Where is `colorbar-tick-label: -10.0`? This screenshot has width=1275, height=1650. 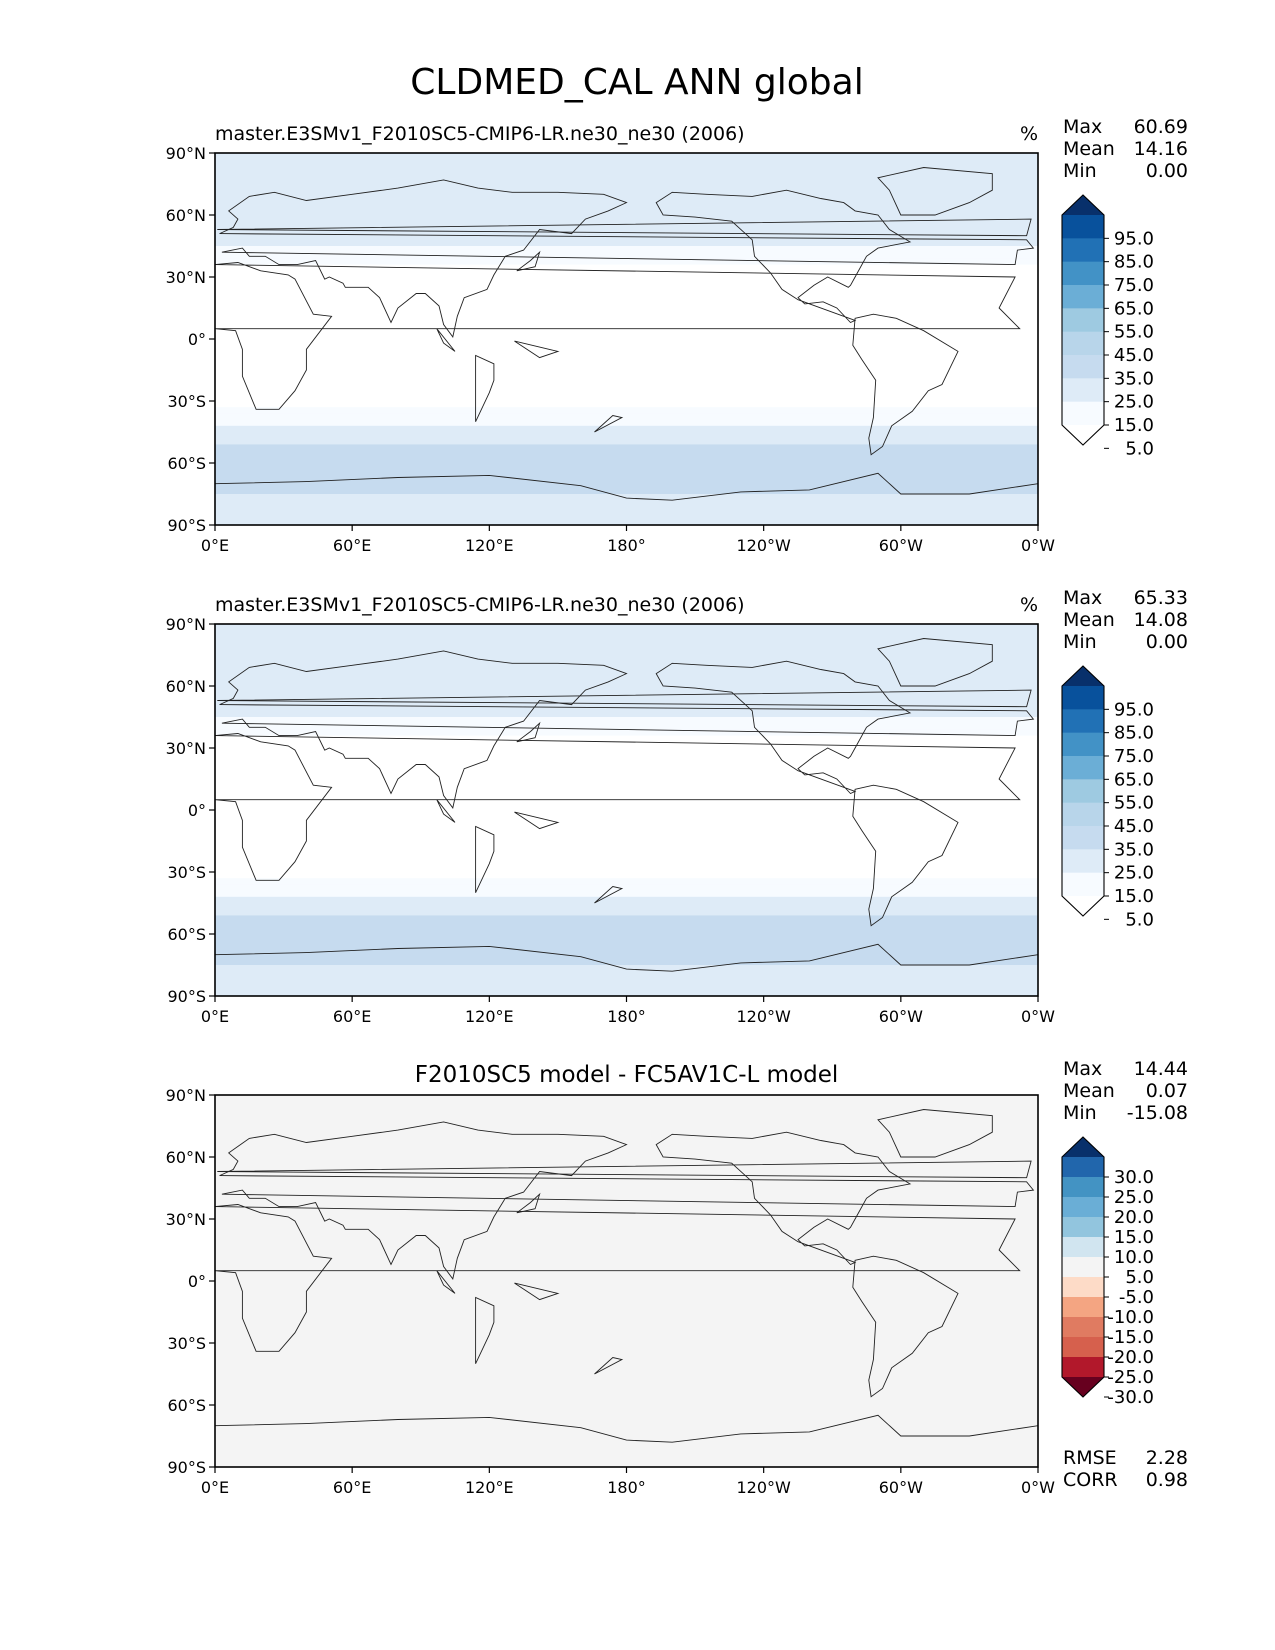
colorbar-tick-label: -10.0 is located at coordinates (1130, 1317).